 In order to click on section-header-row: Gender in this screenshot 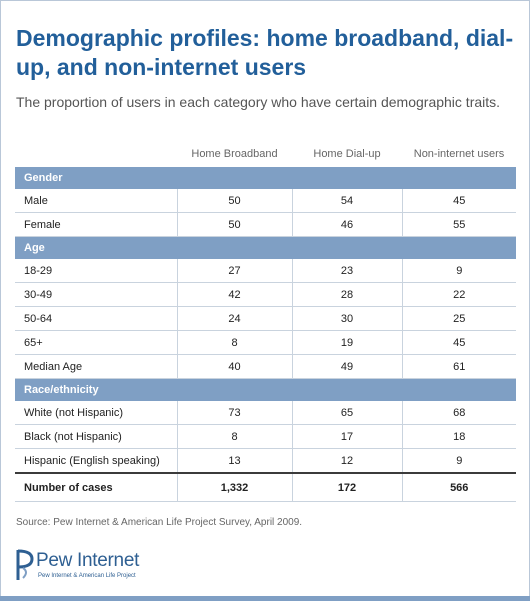, I will do `click(265, 178)`.